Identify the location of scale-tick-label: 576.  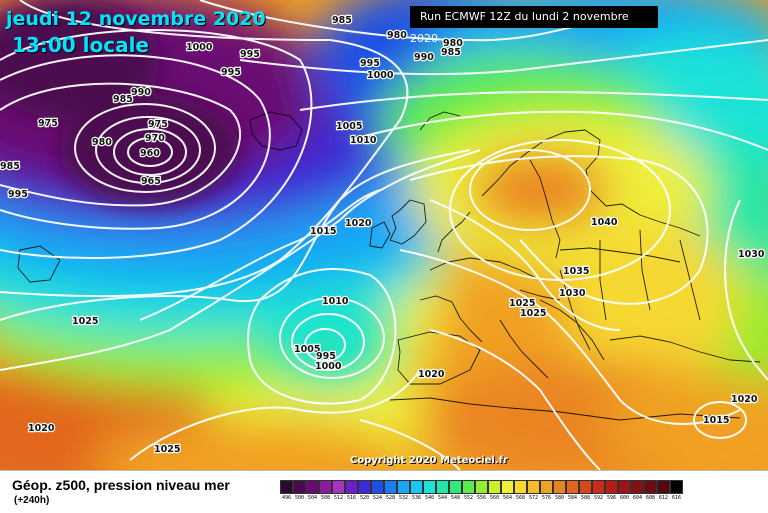
(546, 498).